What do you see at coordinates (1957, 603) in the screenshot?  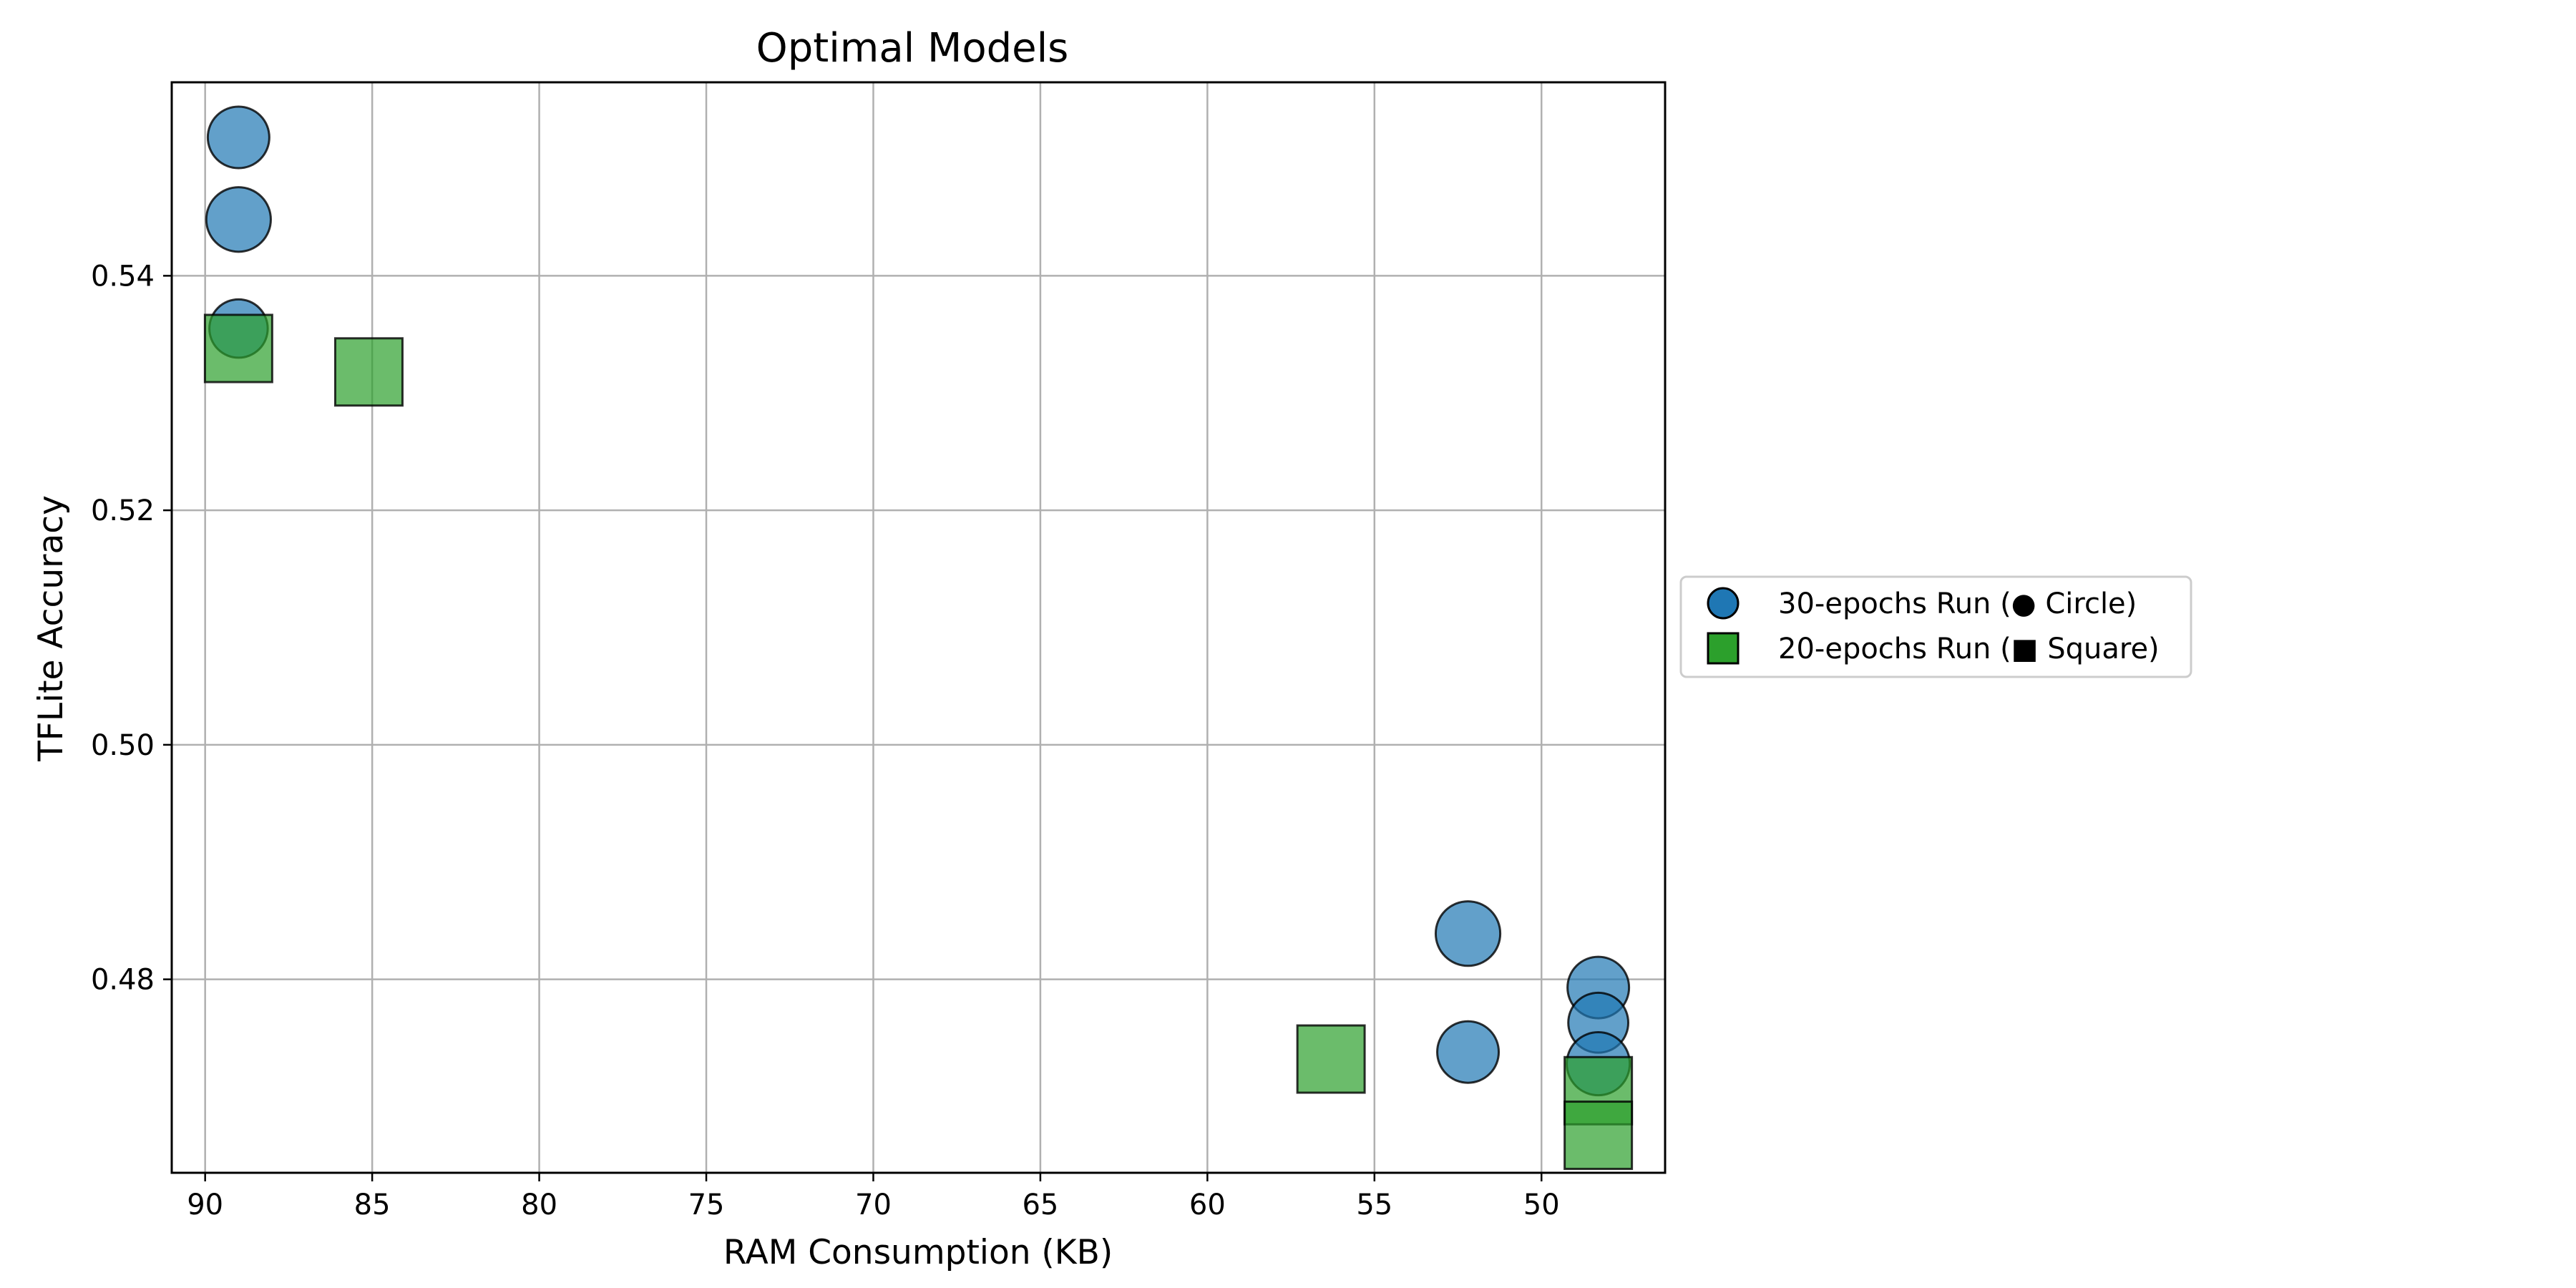 I see `legend-label: 30-epochs Run (● Circle)` at bounding box center [1957, 603].